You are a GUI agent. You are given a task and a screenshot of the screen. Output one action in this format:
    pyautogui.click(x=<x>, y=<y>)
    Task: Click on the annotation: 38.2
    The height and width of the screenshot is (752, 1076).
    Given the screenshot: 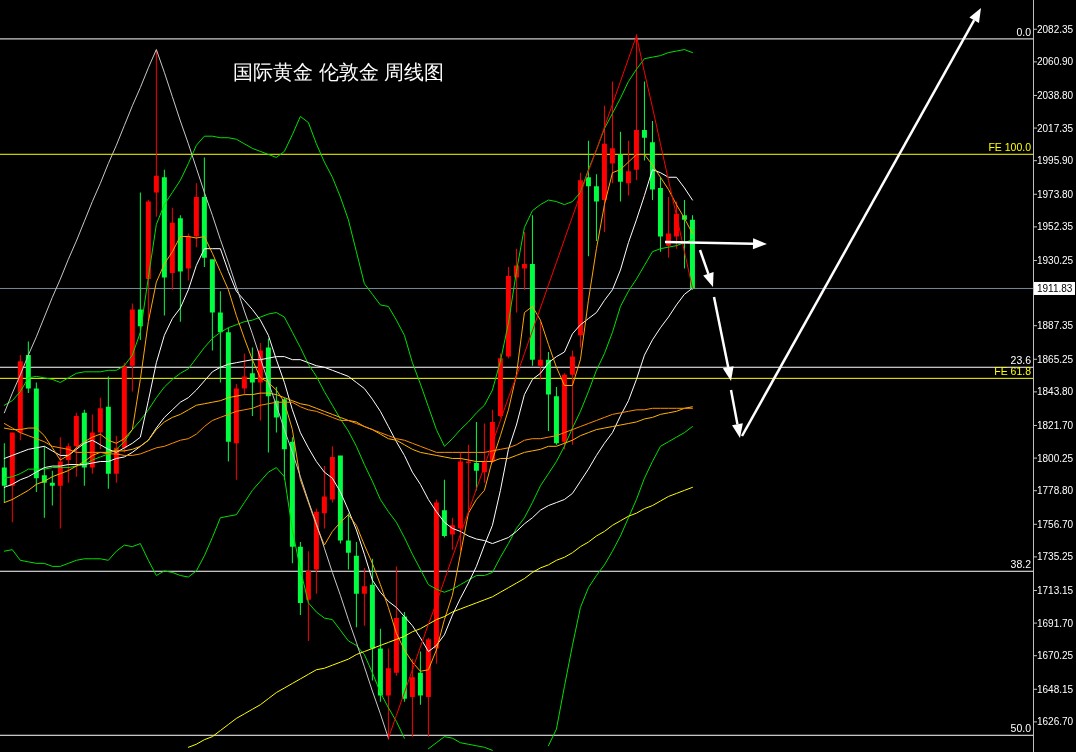 What is the action you would take?
    pyautogui.click(x=1020, y=564)
    